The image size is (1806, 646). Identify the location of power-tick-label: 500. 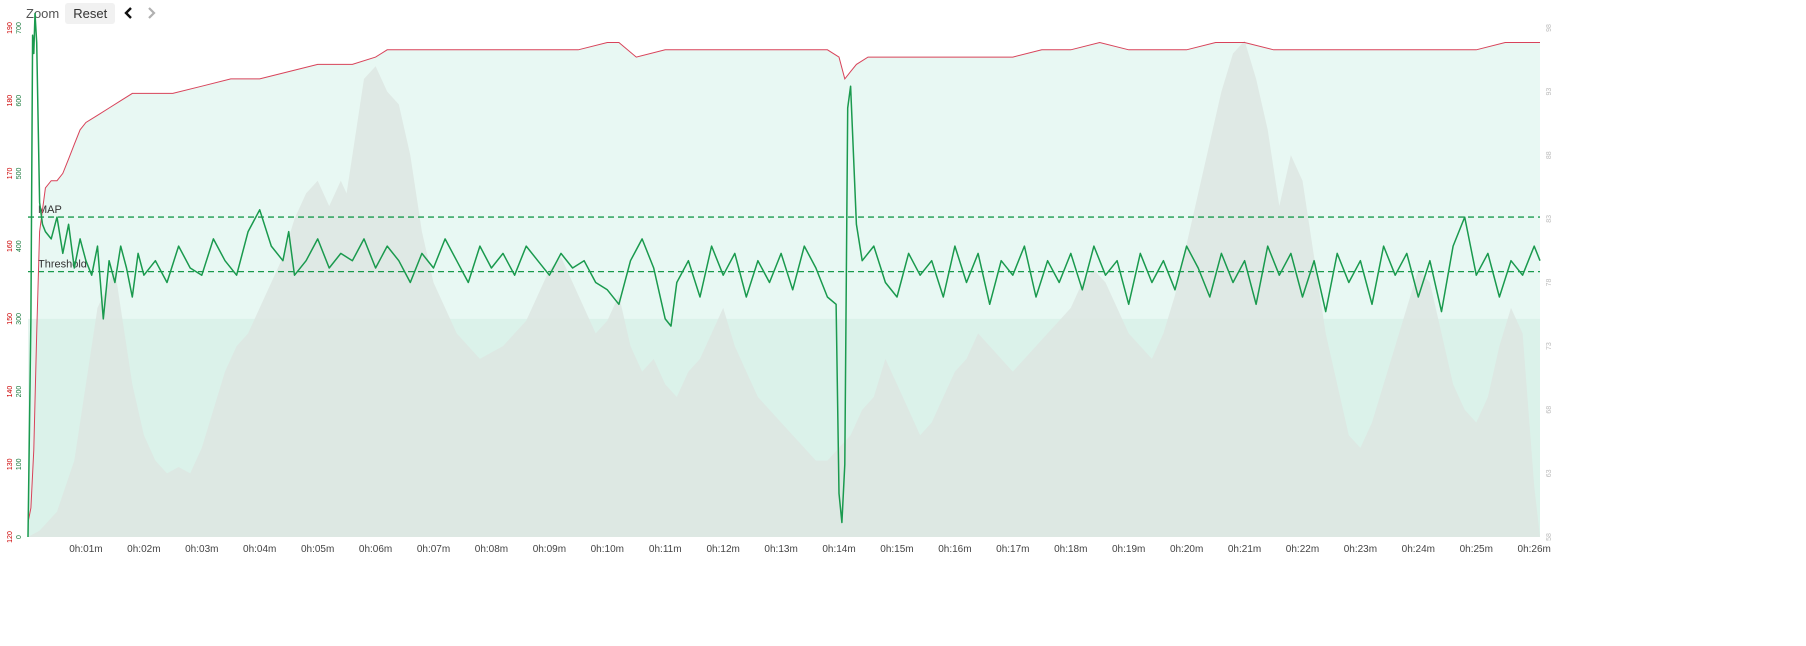
(19, 173).